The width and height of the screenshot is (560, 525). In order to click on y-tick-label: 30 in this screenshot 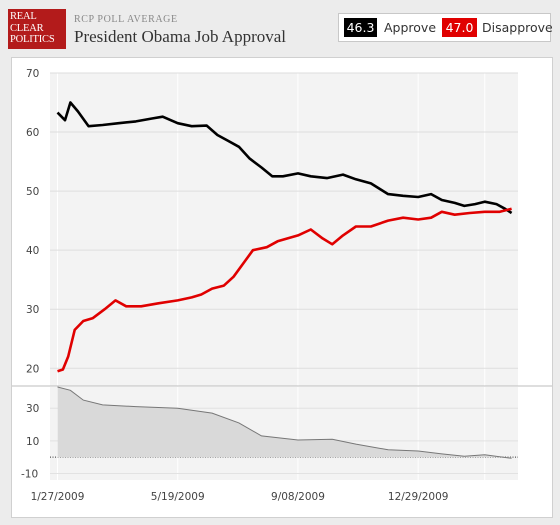, I will do `click(32, 310)`.